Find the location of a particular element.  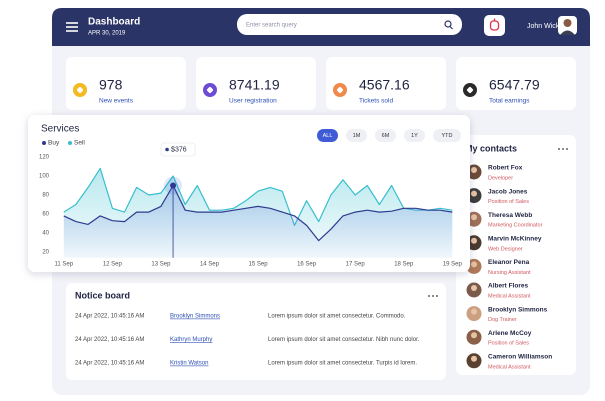

contact-name: Eleanor Pena is located at coordinates (509, 262).